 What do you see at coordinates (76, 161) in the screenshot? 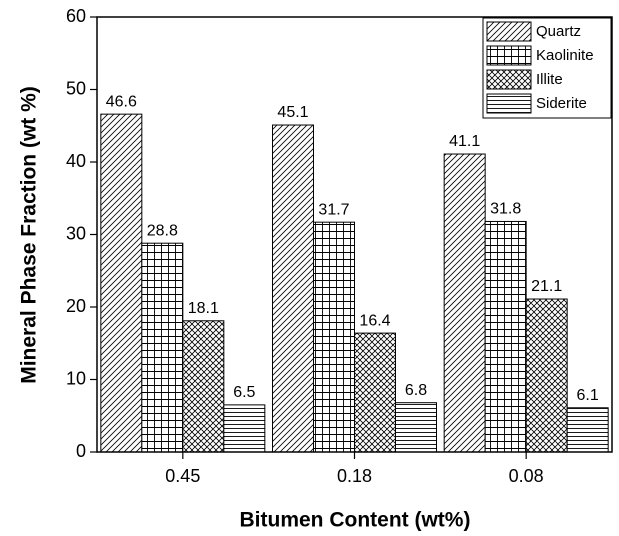
I see `y-tick-label: 40` at bounding box center [76, 161].